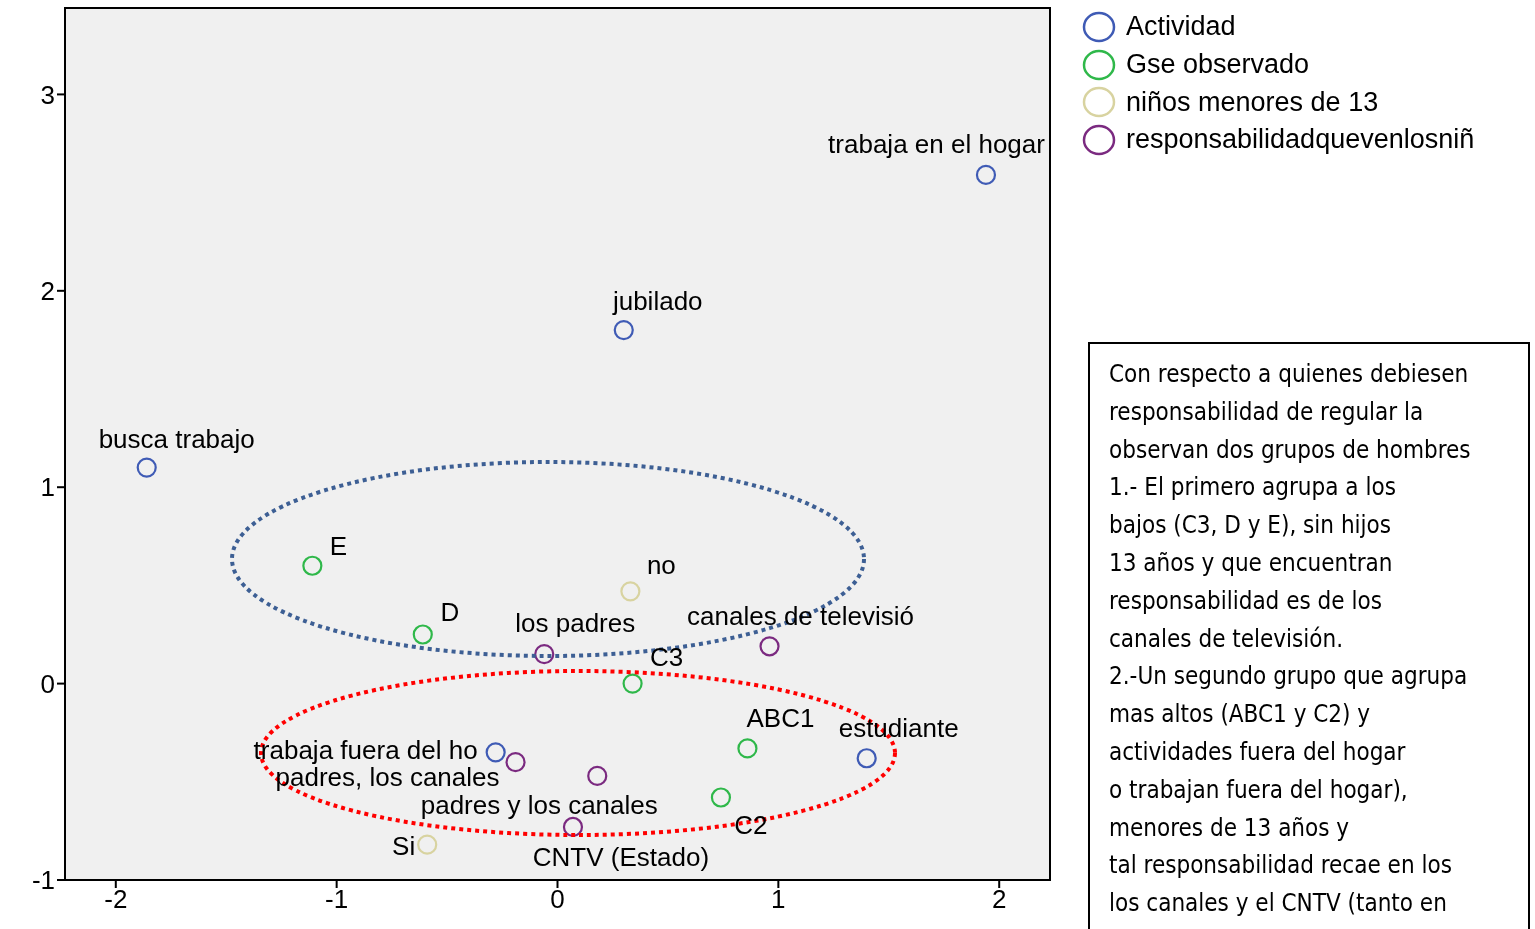  I want to click on x-tick-label: 0, so click(557, 899).